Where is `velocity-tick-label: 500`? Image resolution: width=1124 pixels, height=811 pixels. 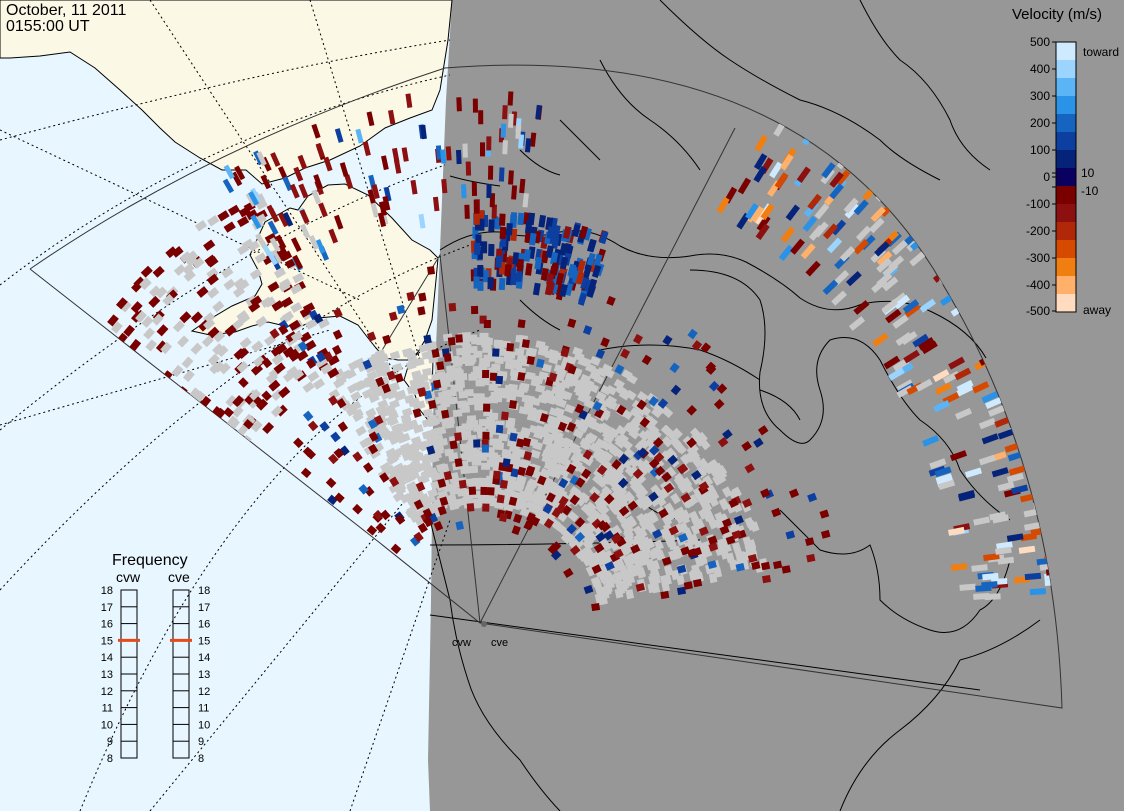 velocity-tick-label: 500 is located at coordinates (1040, 42).